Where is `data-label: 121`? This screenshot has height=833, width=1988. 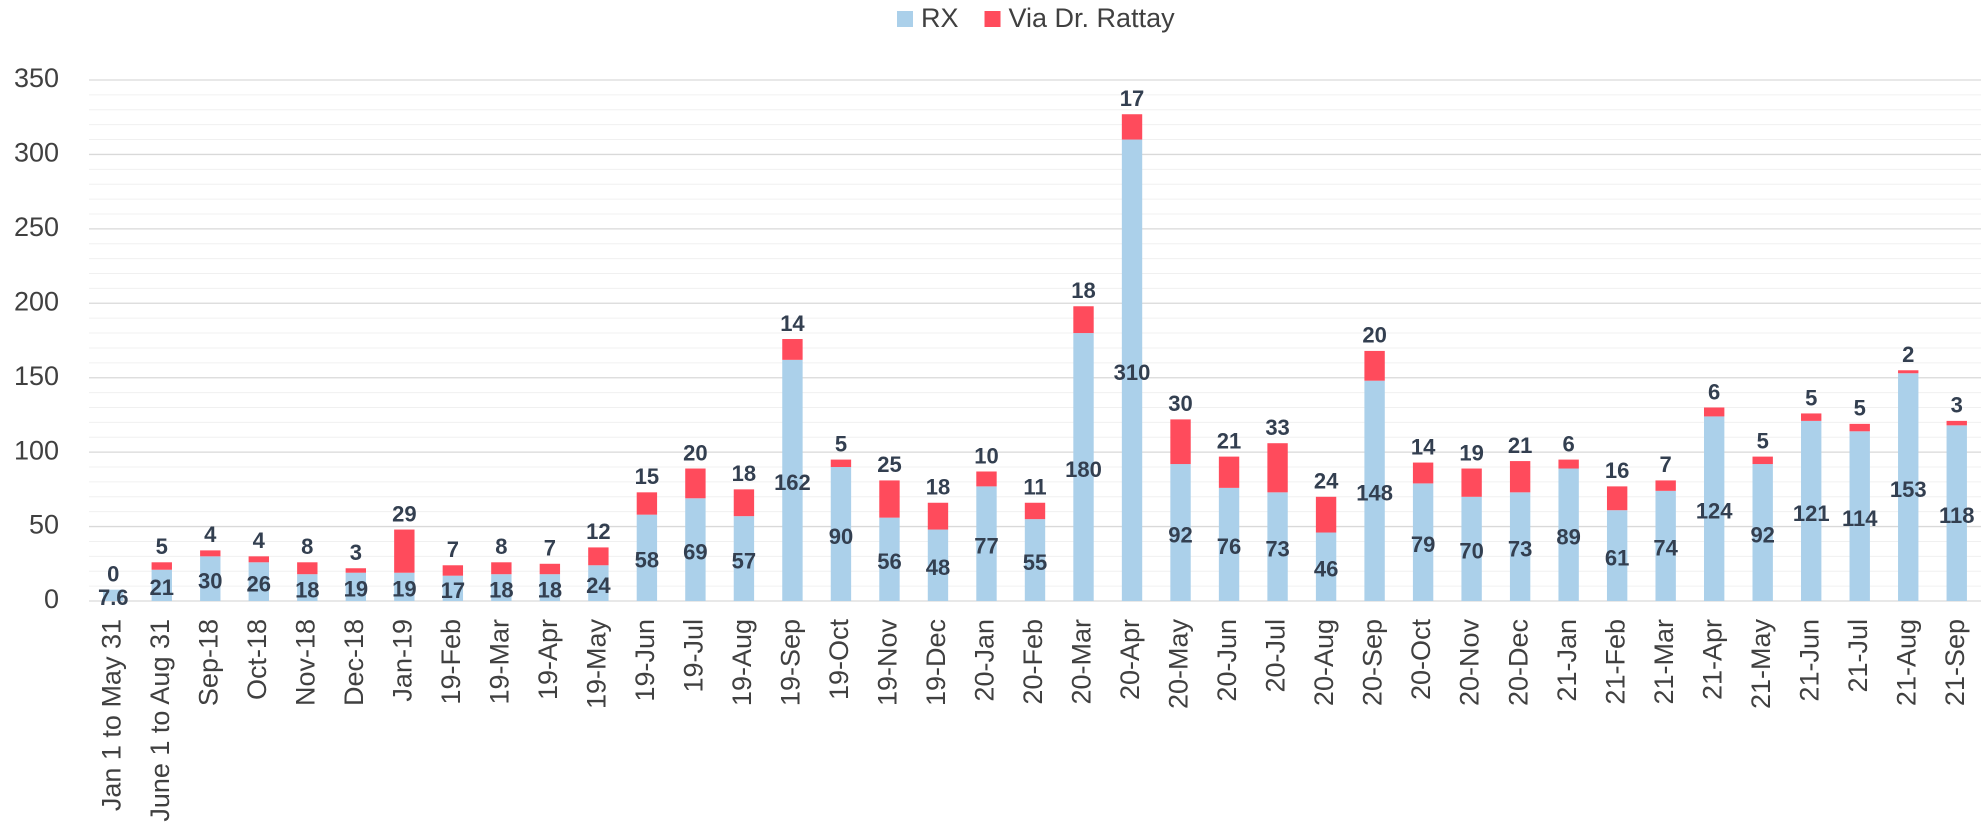
data-label: 121 is located at coordinates (1811, 513).